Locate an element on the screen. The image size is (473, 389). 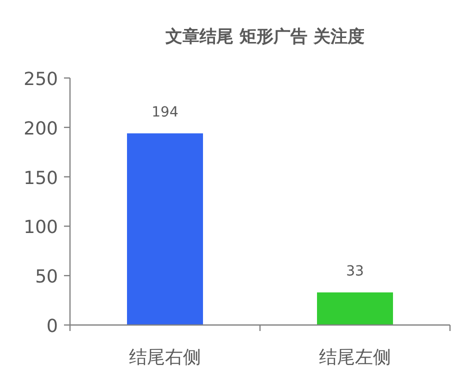
y-tick-label: 250 is located at coordinates (41, 79).